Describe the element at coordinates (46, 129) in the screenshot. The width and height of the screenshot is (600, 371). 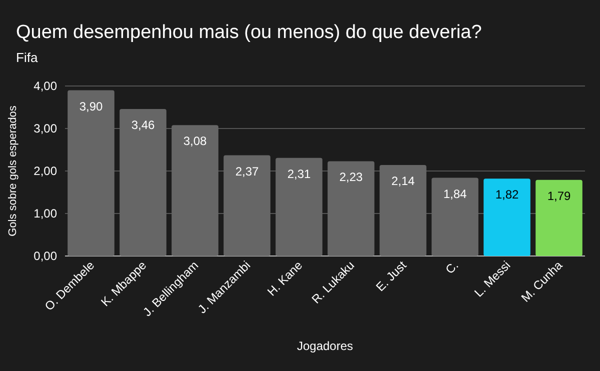
I see `y-tick-label: 3,00` at that location.